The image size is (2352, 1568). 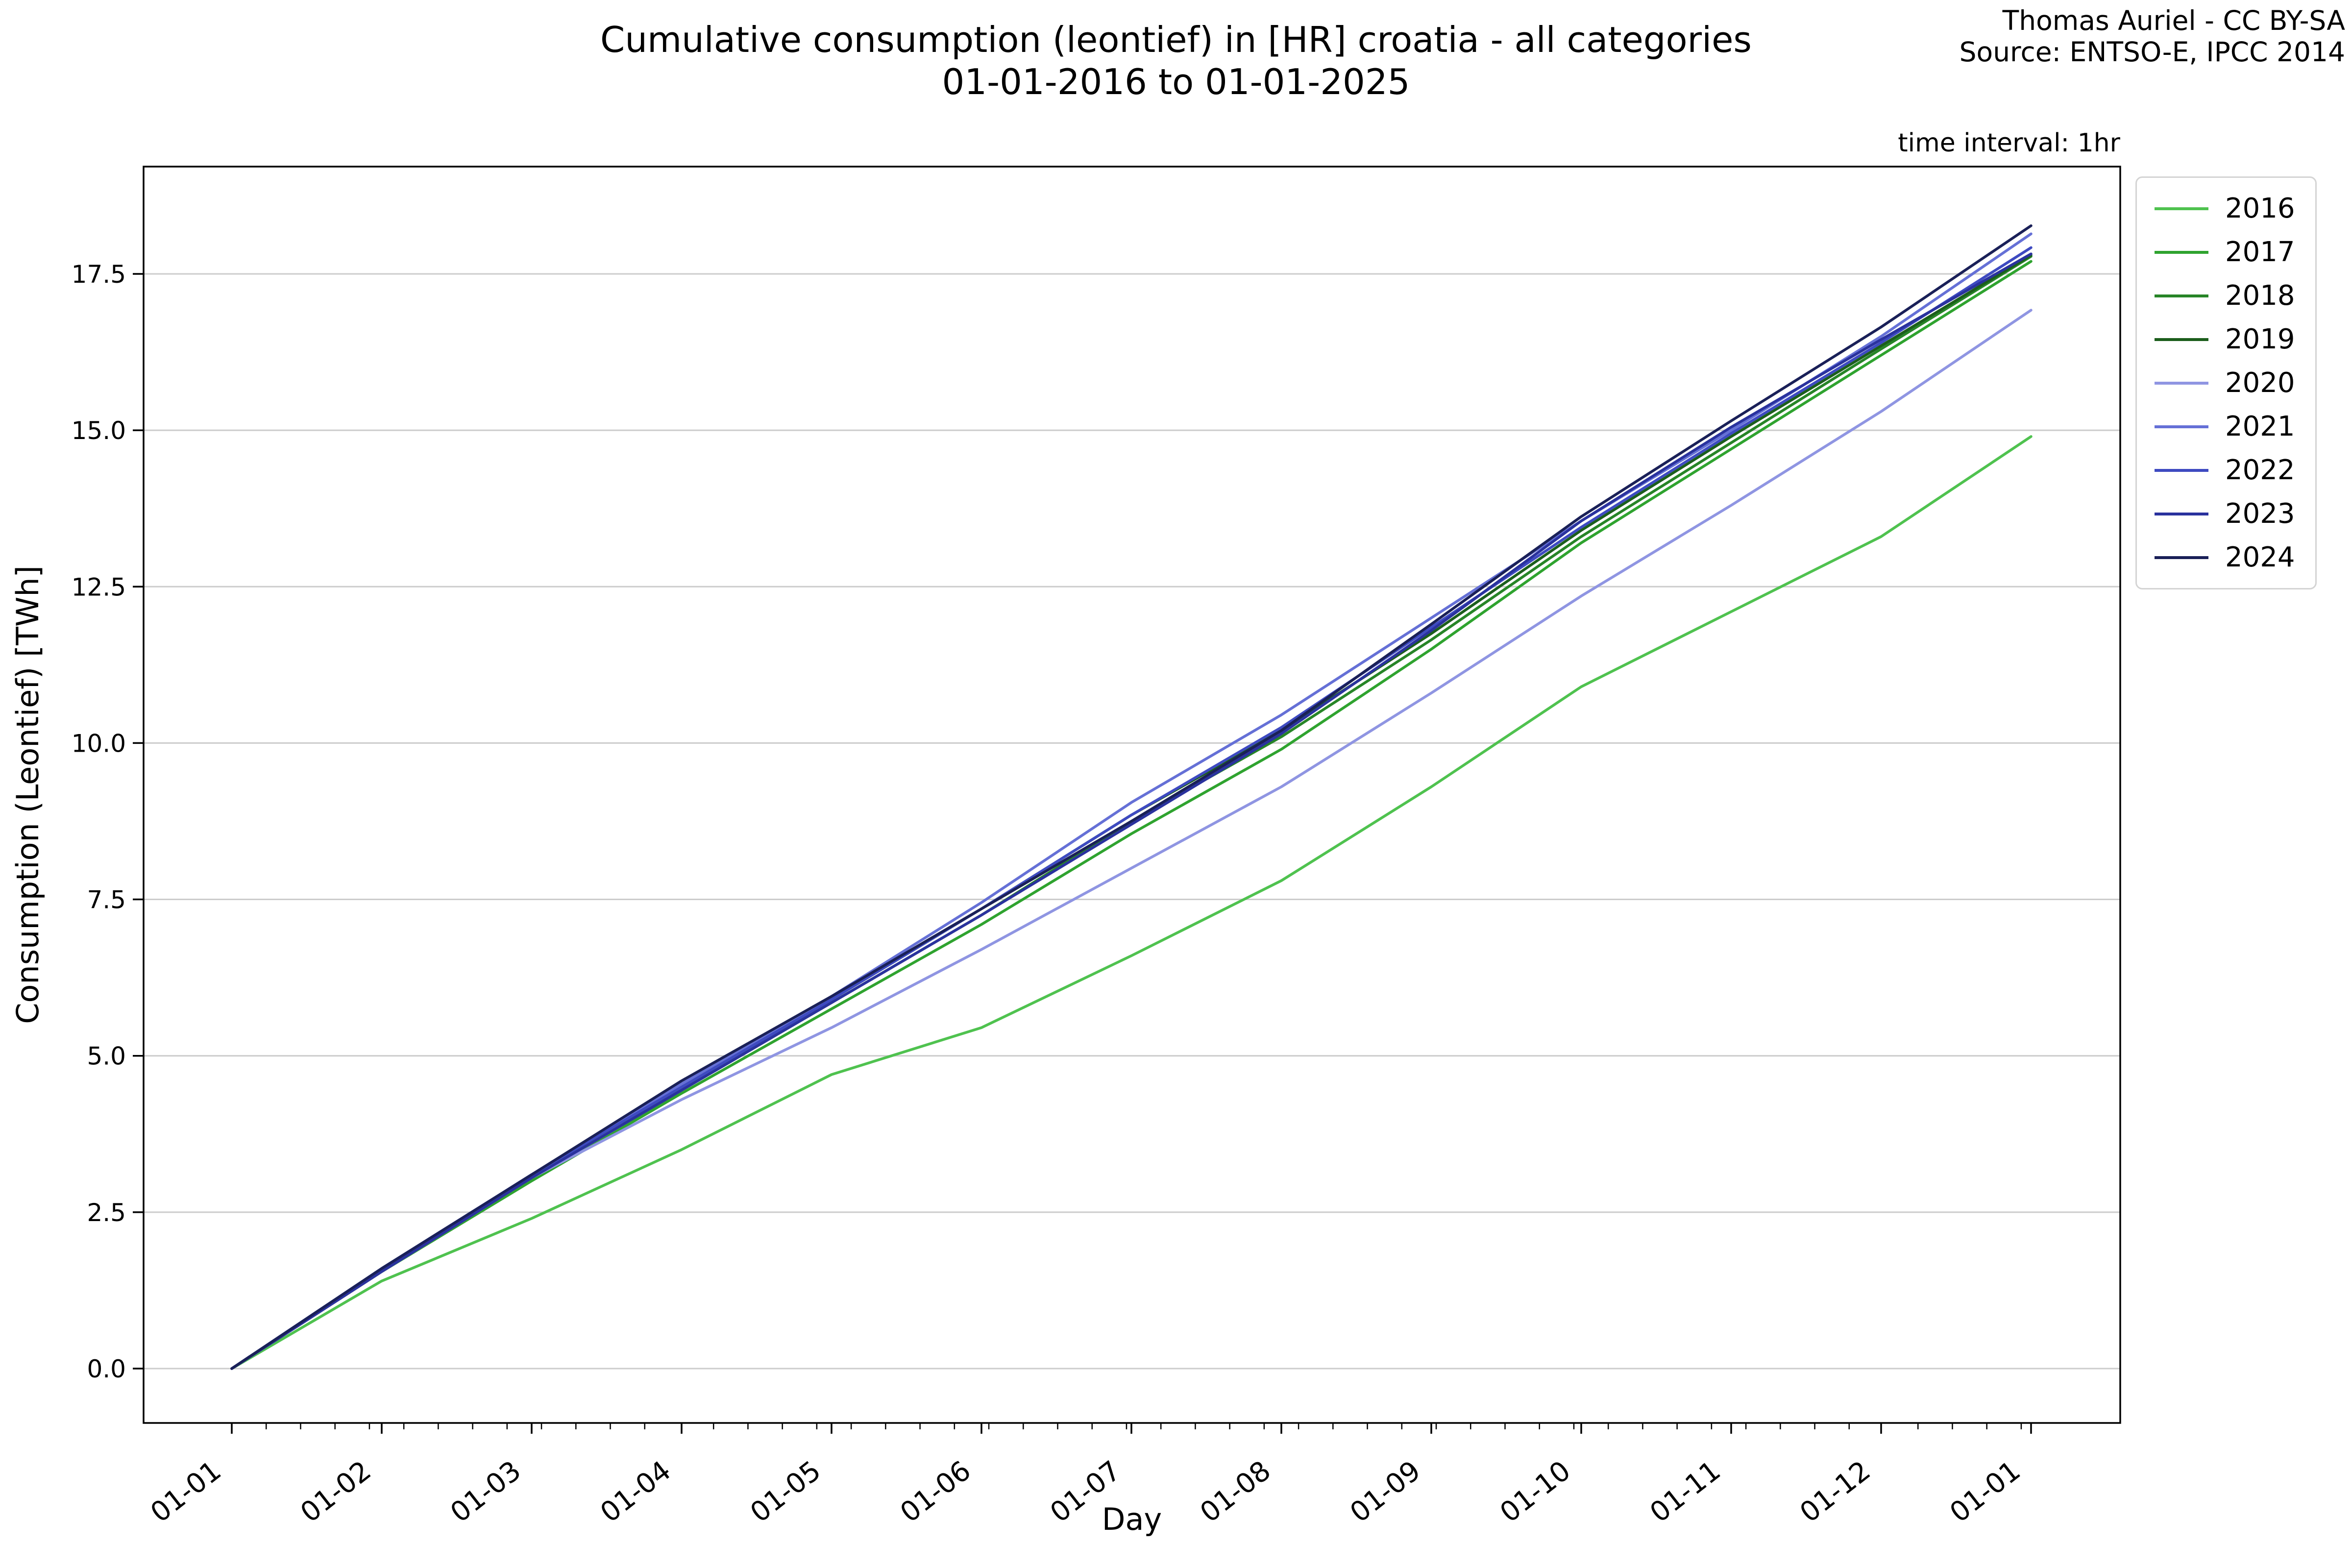 I want to click on legend-swatch-2022, so click(x=2181, y=470).